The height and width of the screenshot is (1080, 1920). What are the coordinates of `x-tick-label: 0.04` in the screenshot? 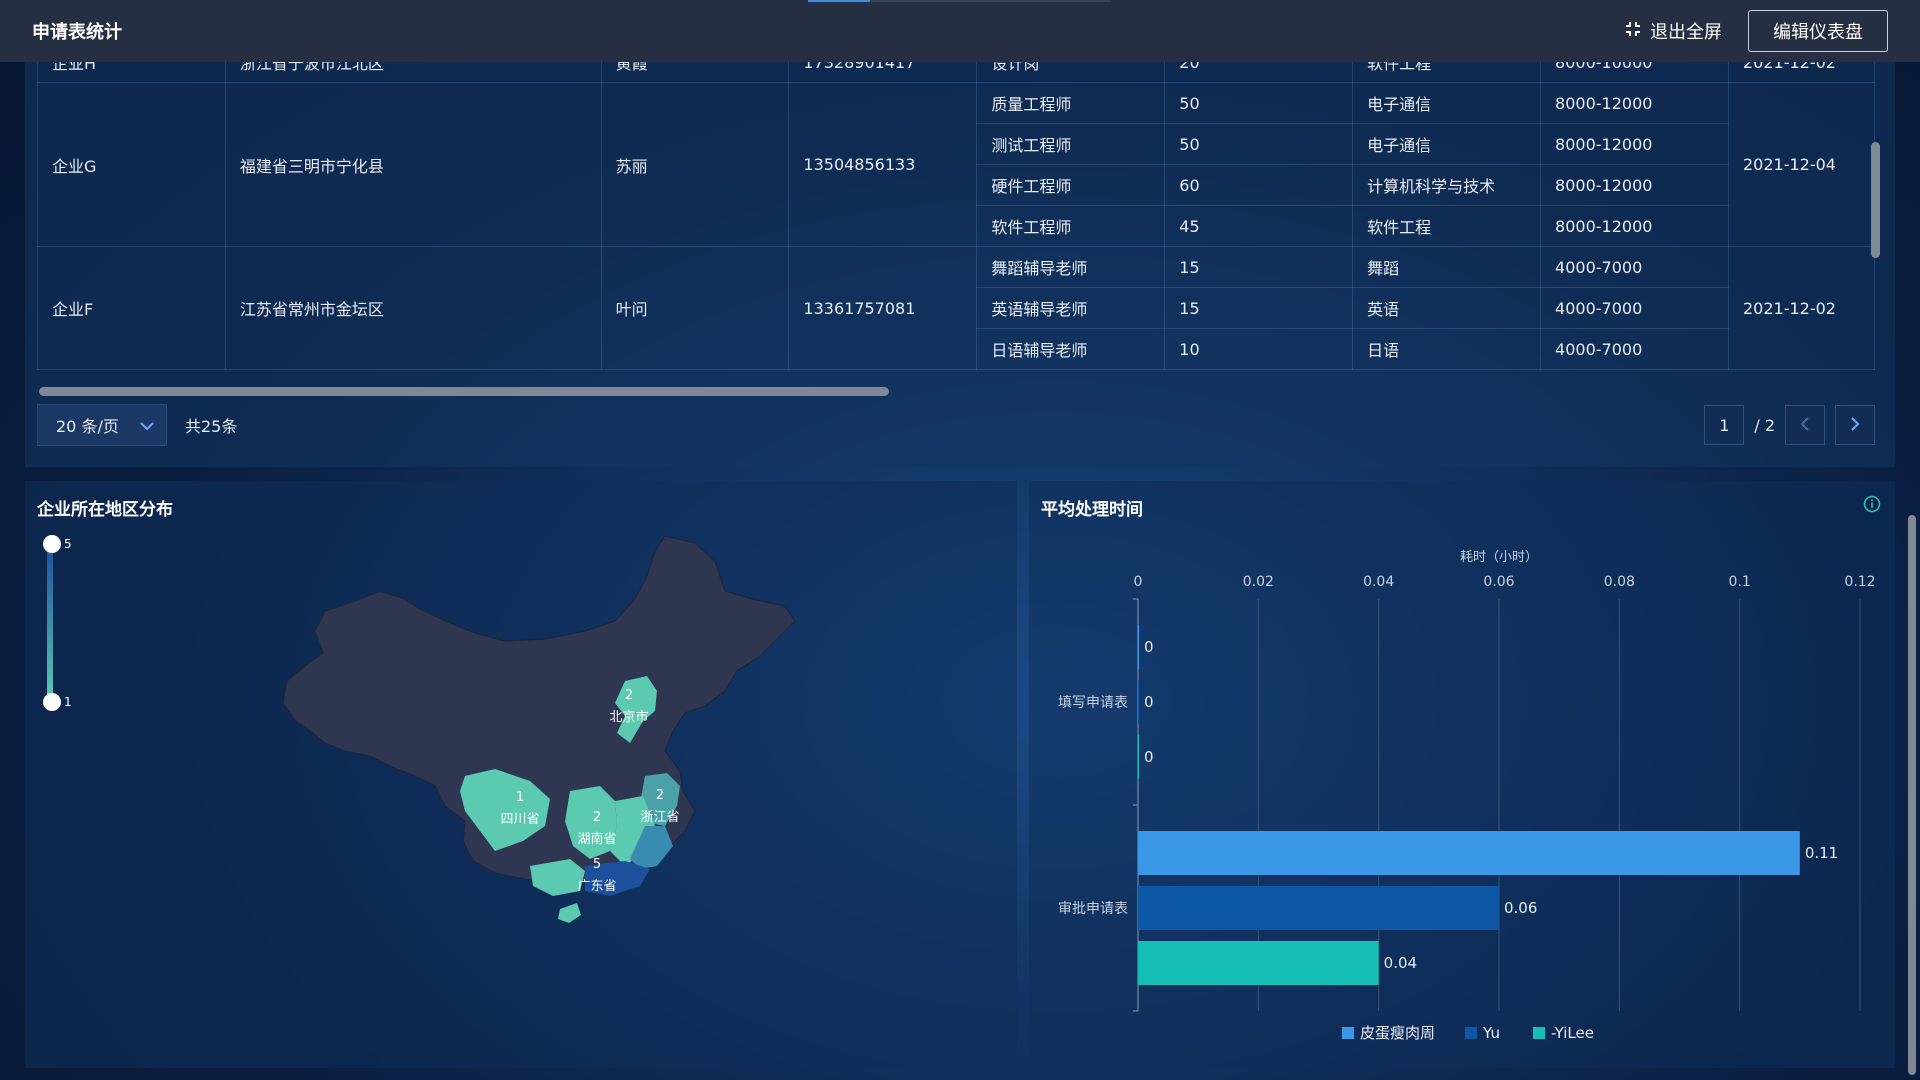 It's located at (1378, 582).